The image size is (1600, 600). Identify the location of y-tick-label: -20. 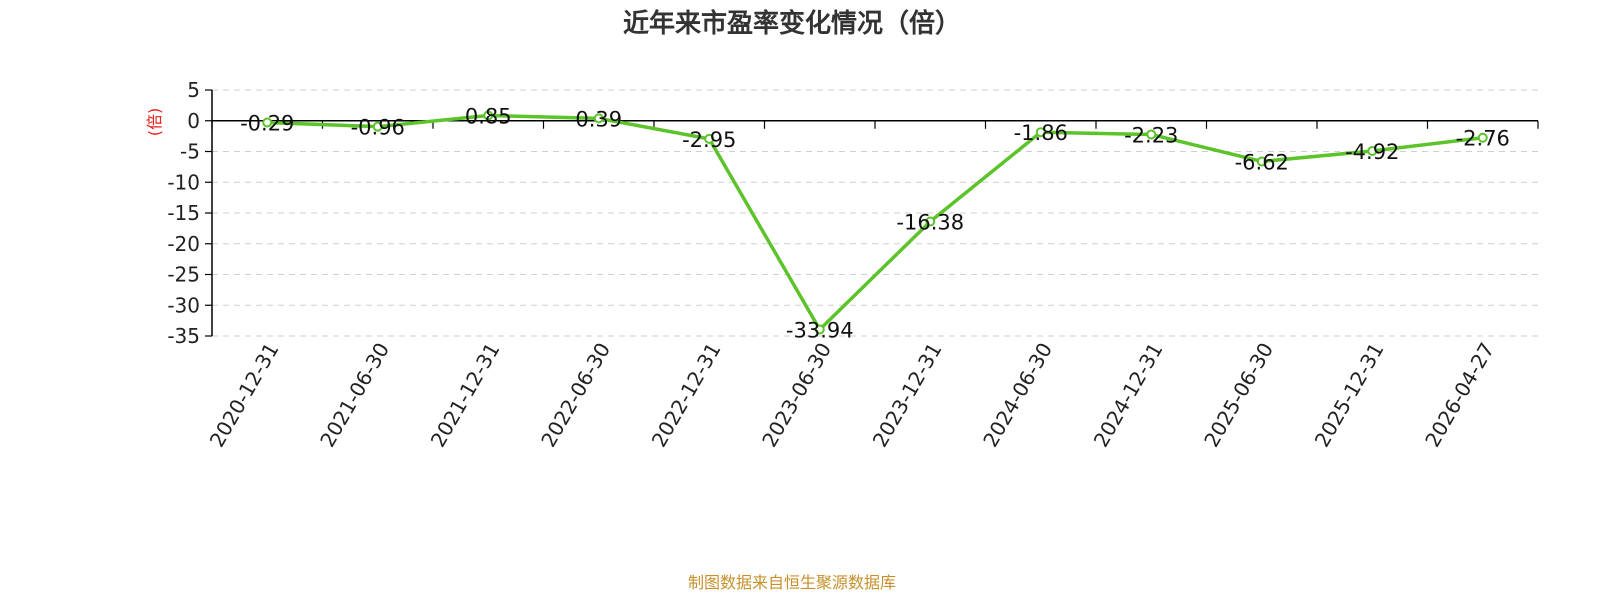
(183, 244).